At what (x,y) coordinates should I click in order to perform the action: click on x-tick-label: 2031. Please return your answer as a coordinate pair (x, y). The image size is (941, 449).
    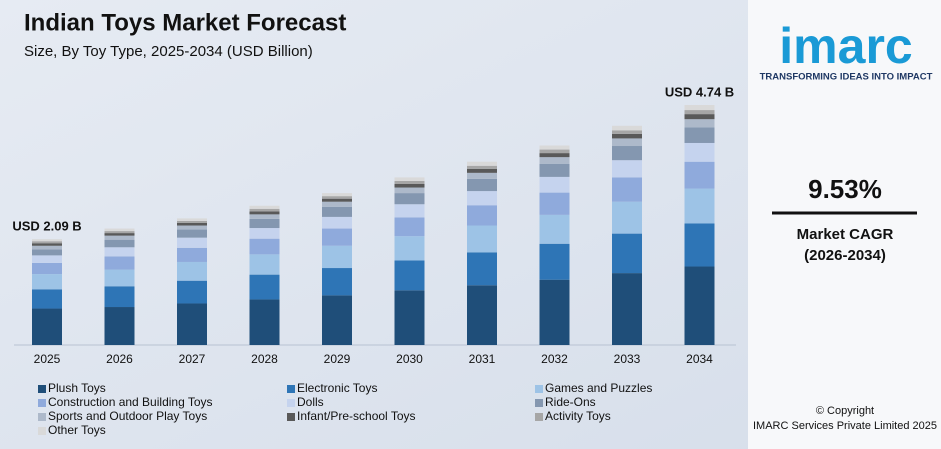
    Looking at the image, I should click on (482, 359).